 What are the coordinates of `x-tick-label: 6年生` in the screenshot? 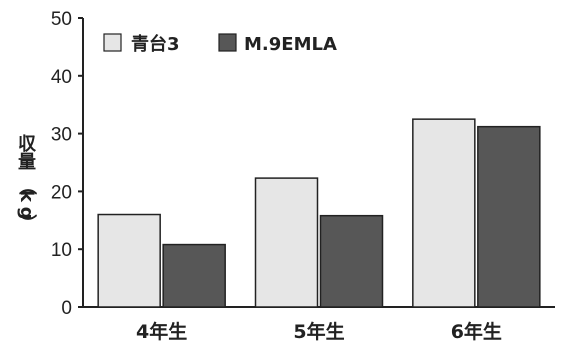 It's located at (476, 331).